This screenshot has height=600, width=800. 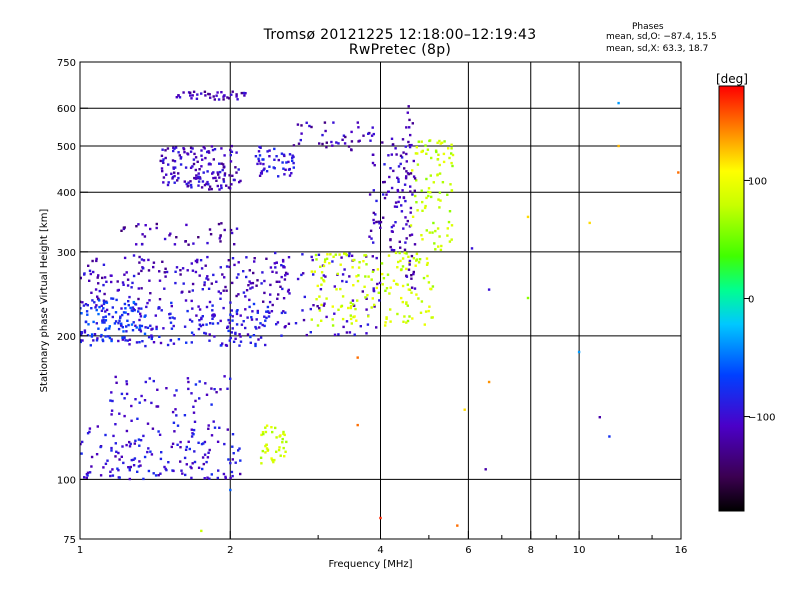 What do you see at coordinates (69, 540) in the screenshot?
I see `y-tick-label: 75` at bounding box center [69, 540].